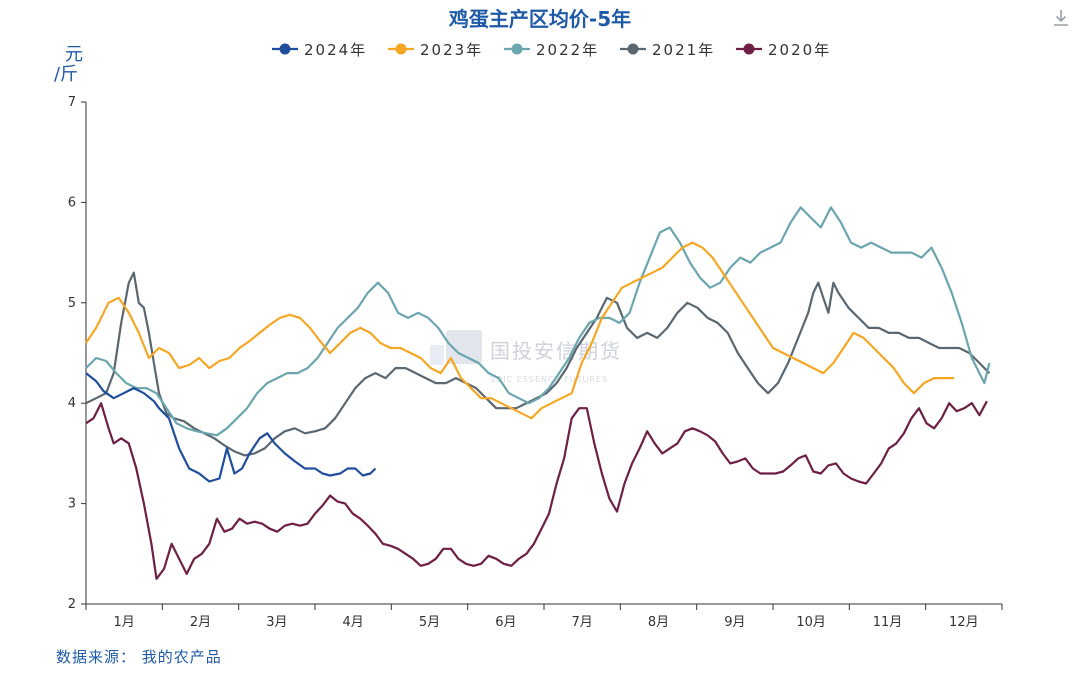 The width and height of the screenshot is (1080, 675). What do you see at coordinates (964, 622) in the screenshot?
I see `x-tick-label: 12月` at bounding box center [964, 622].